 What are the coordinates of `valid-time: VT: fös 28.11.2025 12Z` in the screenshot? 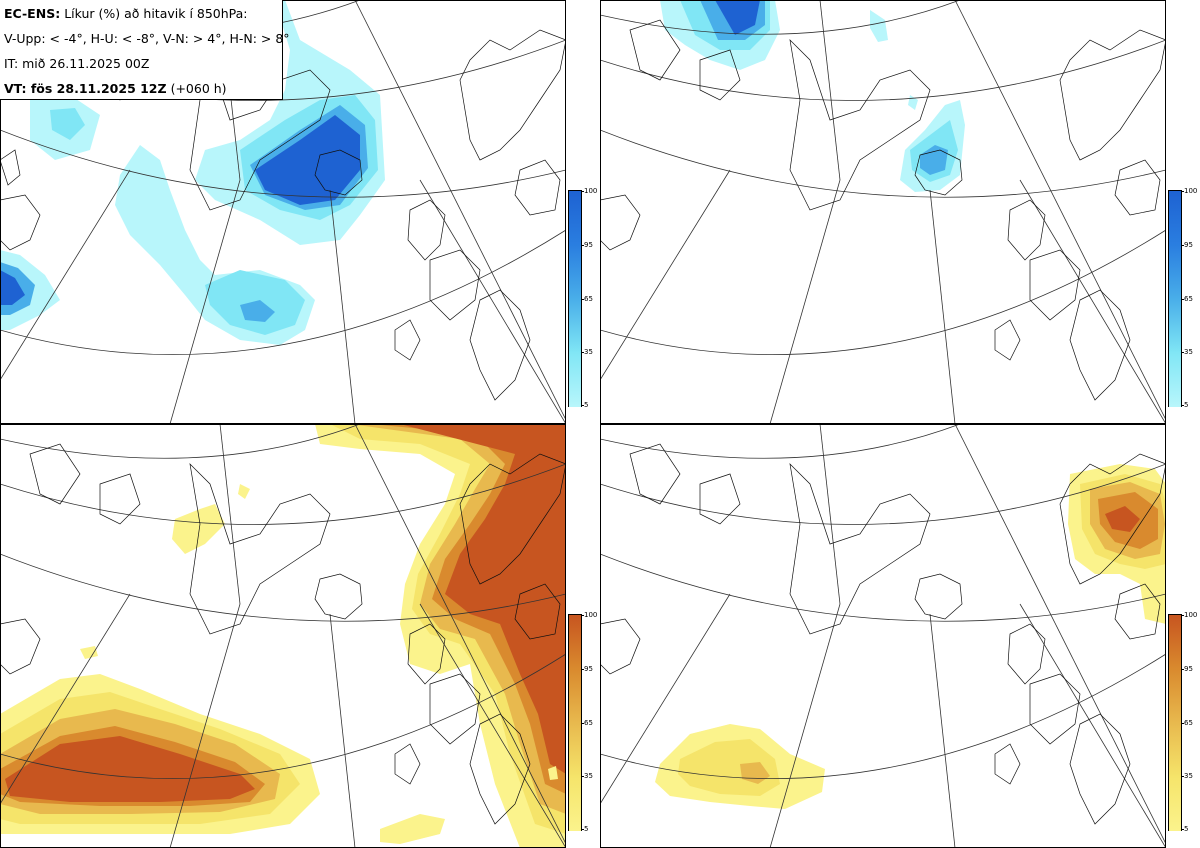 It's located at (85, 88).